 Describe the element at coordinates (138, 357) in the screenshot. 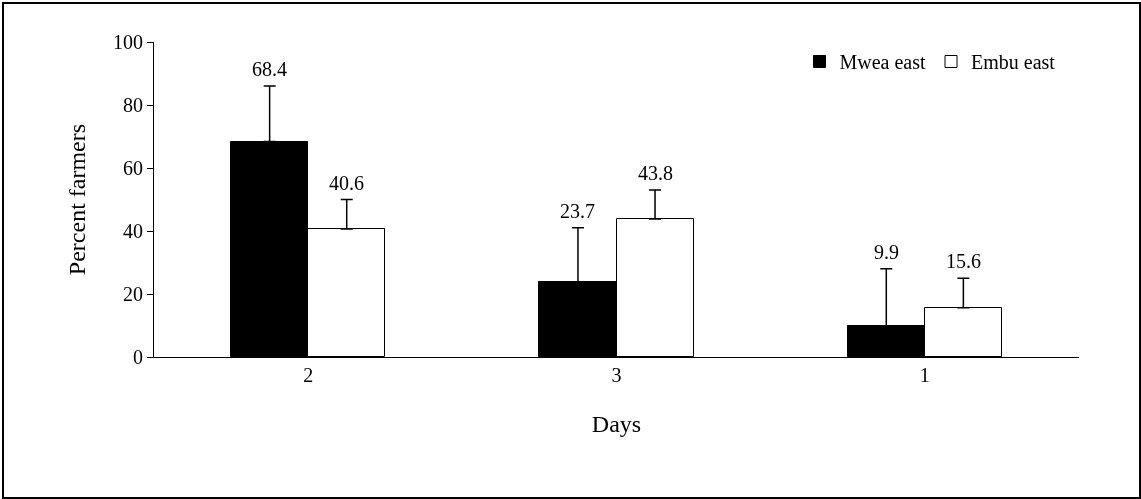

I see `y-tick-label: 0` at that location.